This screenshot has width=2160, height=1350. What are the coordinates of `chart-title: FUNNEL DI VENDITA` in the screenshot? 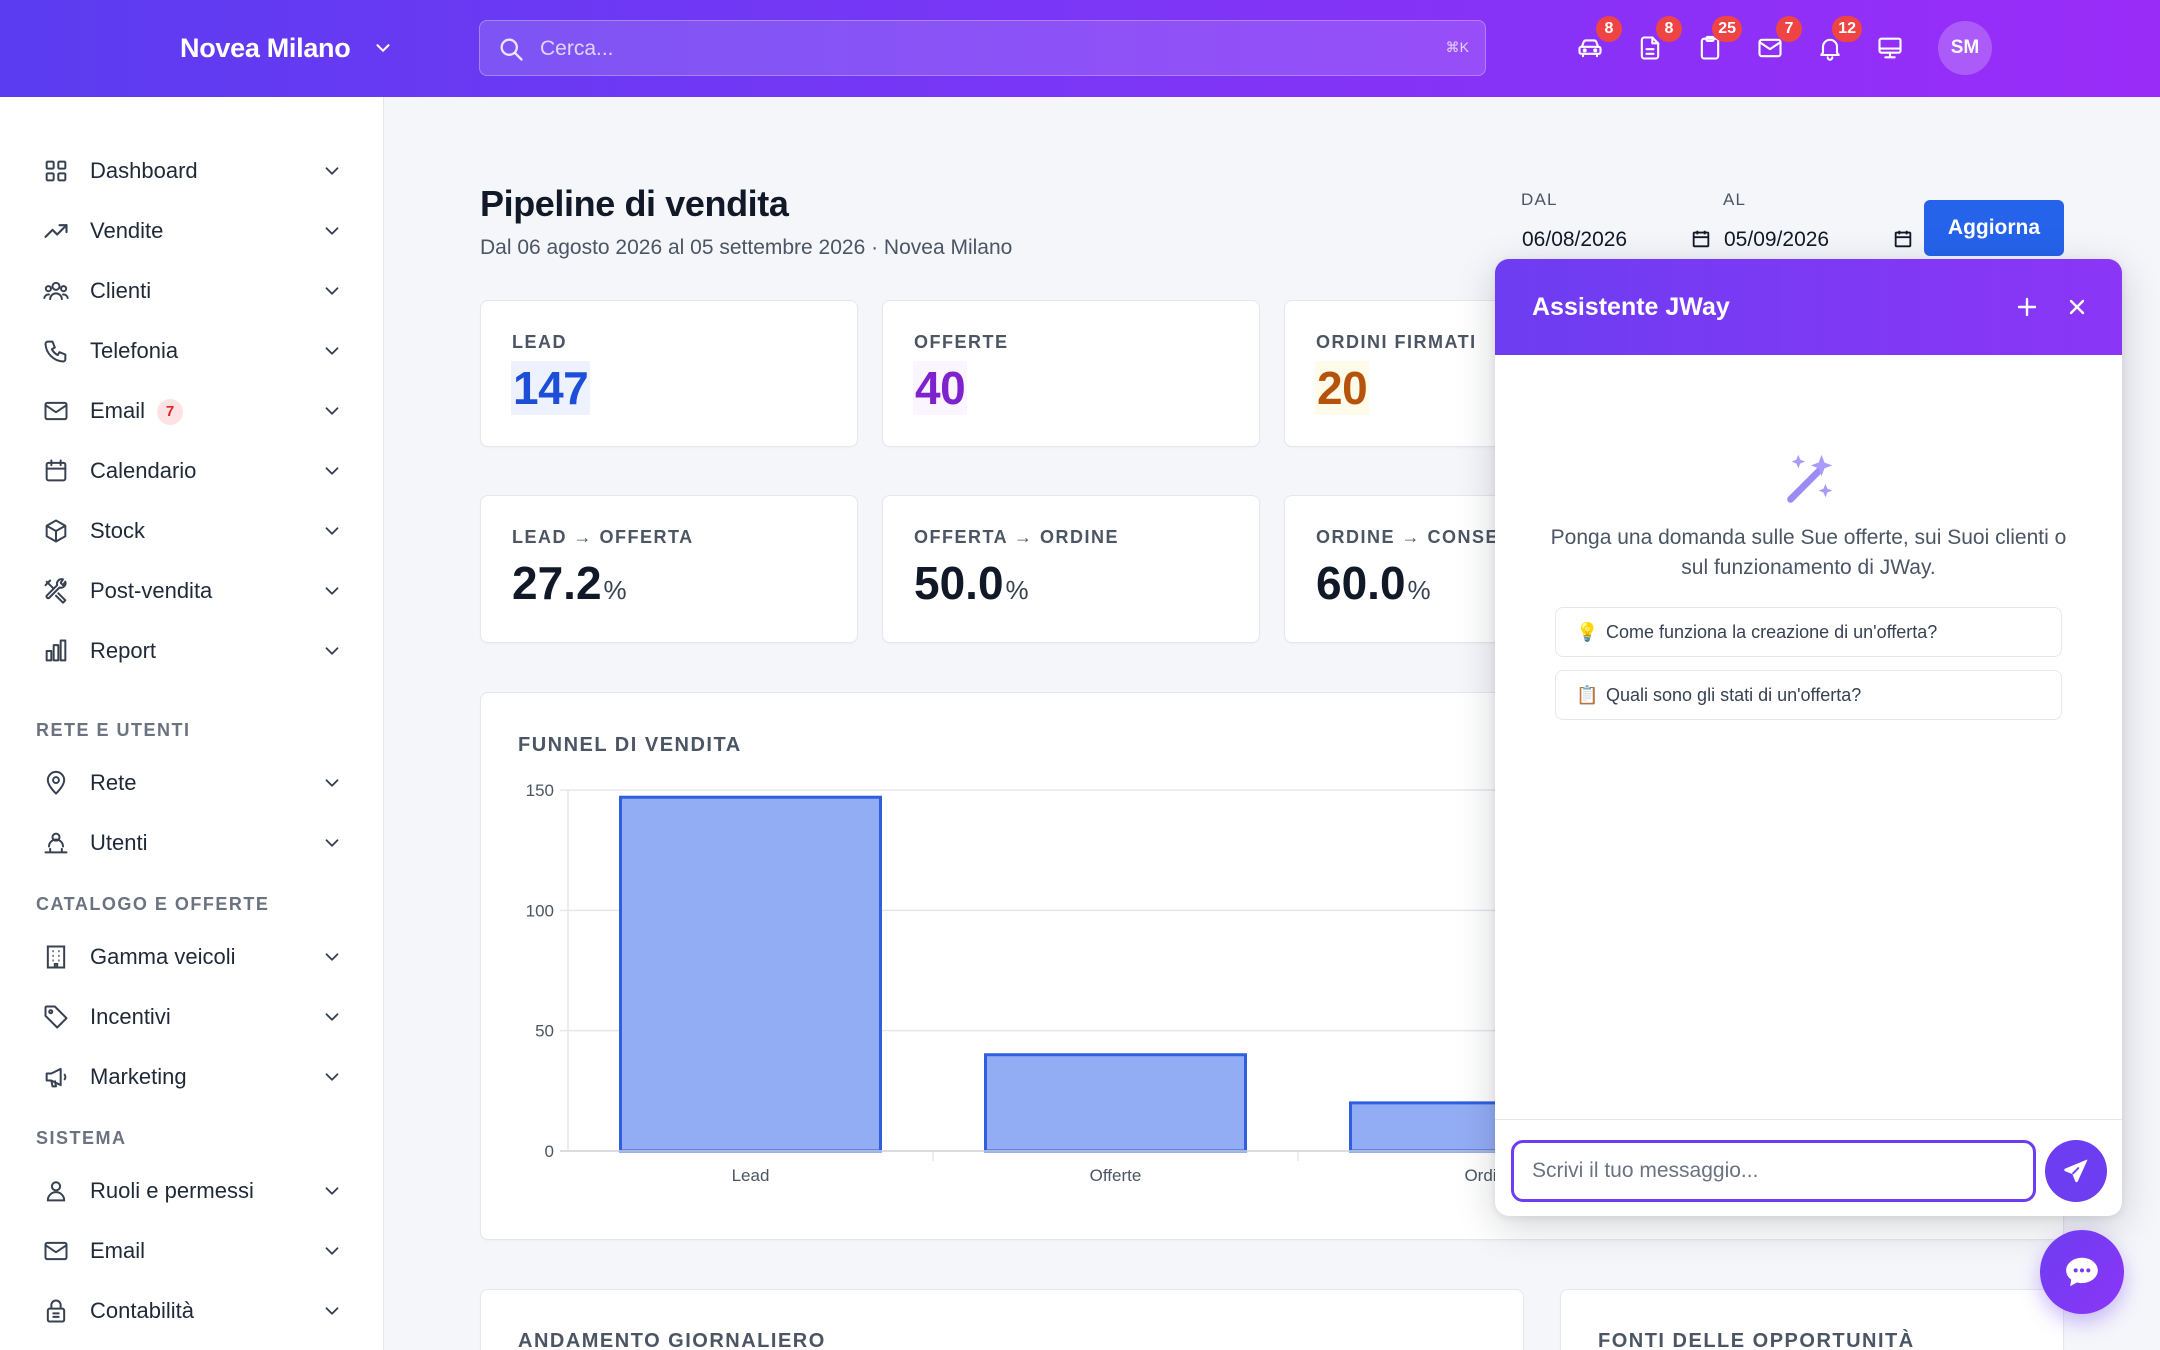 It's located at (630, 745).